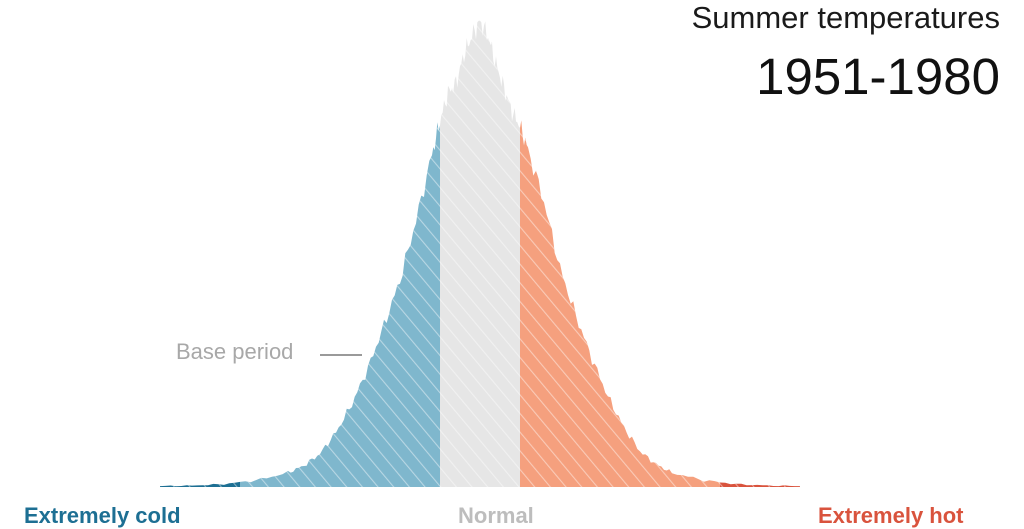 Image resolution: width=1024 pixels, height=529 pixels. I want to click on extremely-hot-label: Extremely hot, so click(891, 515).